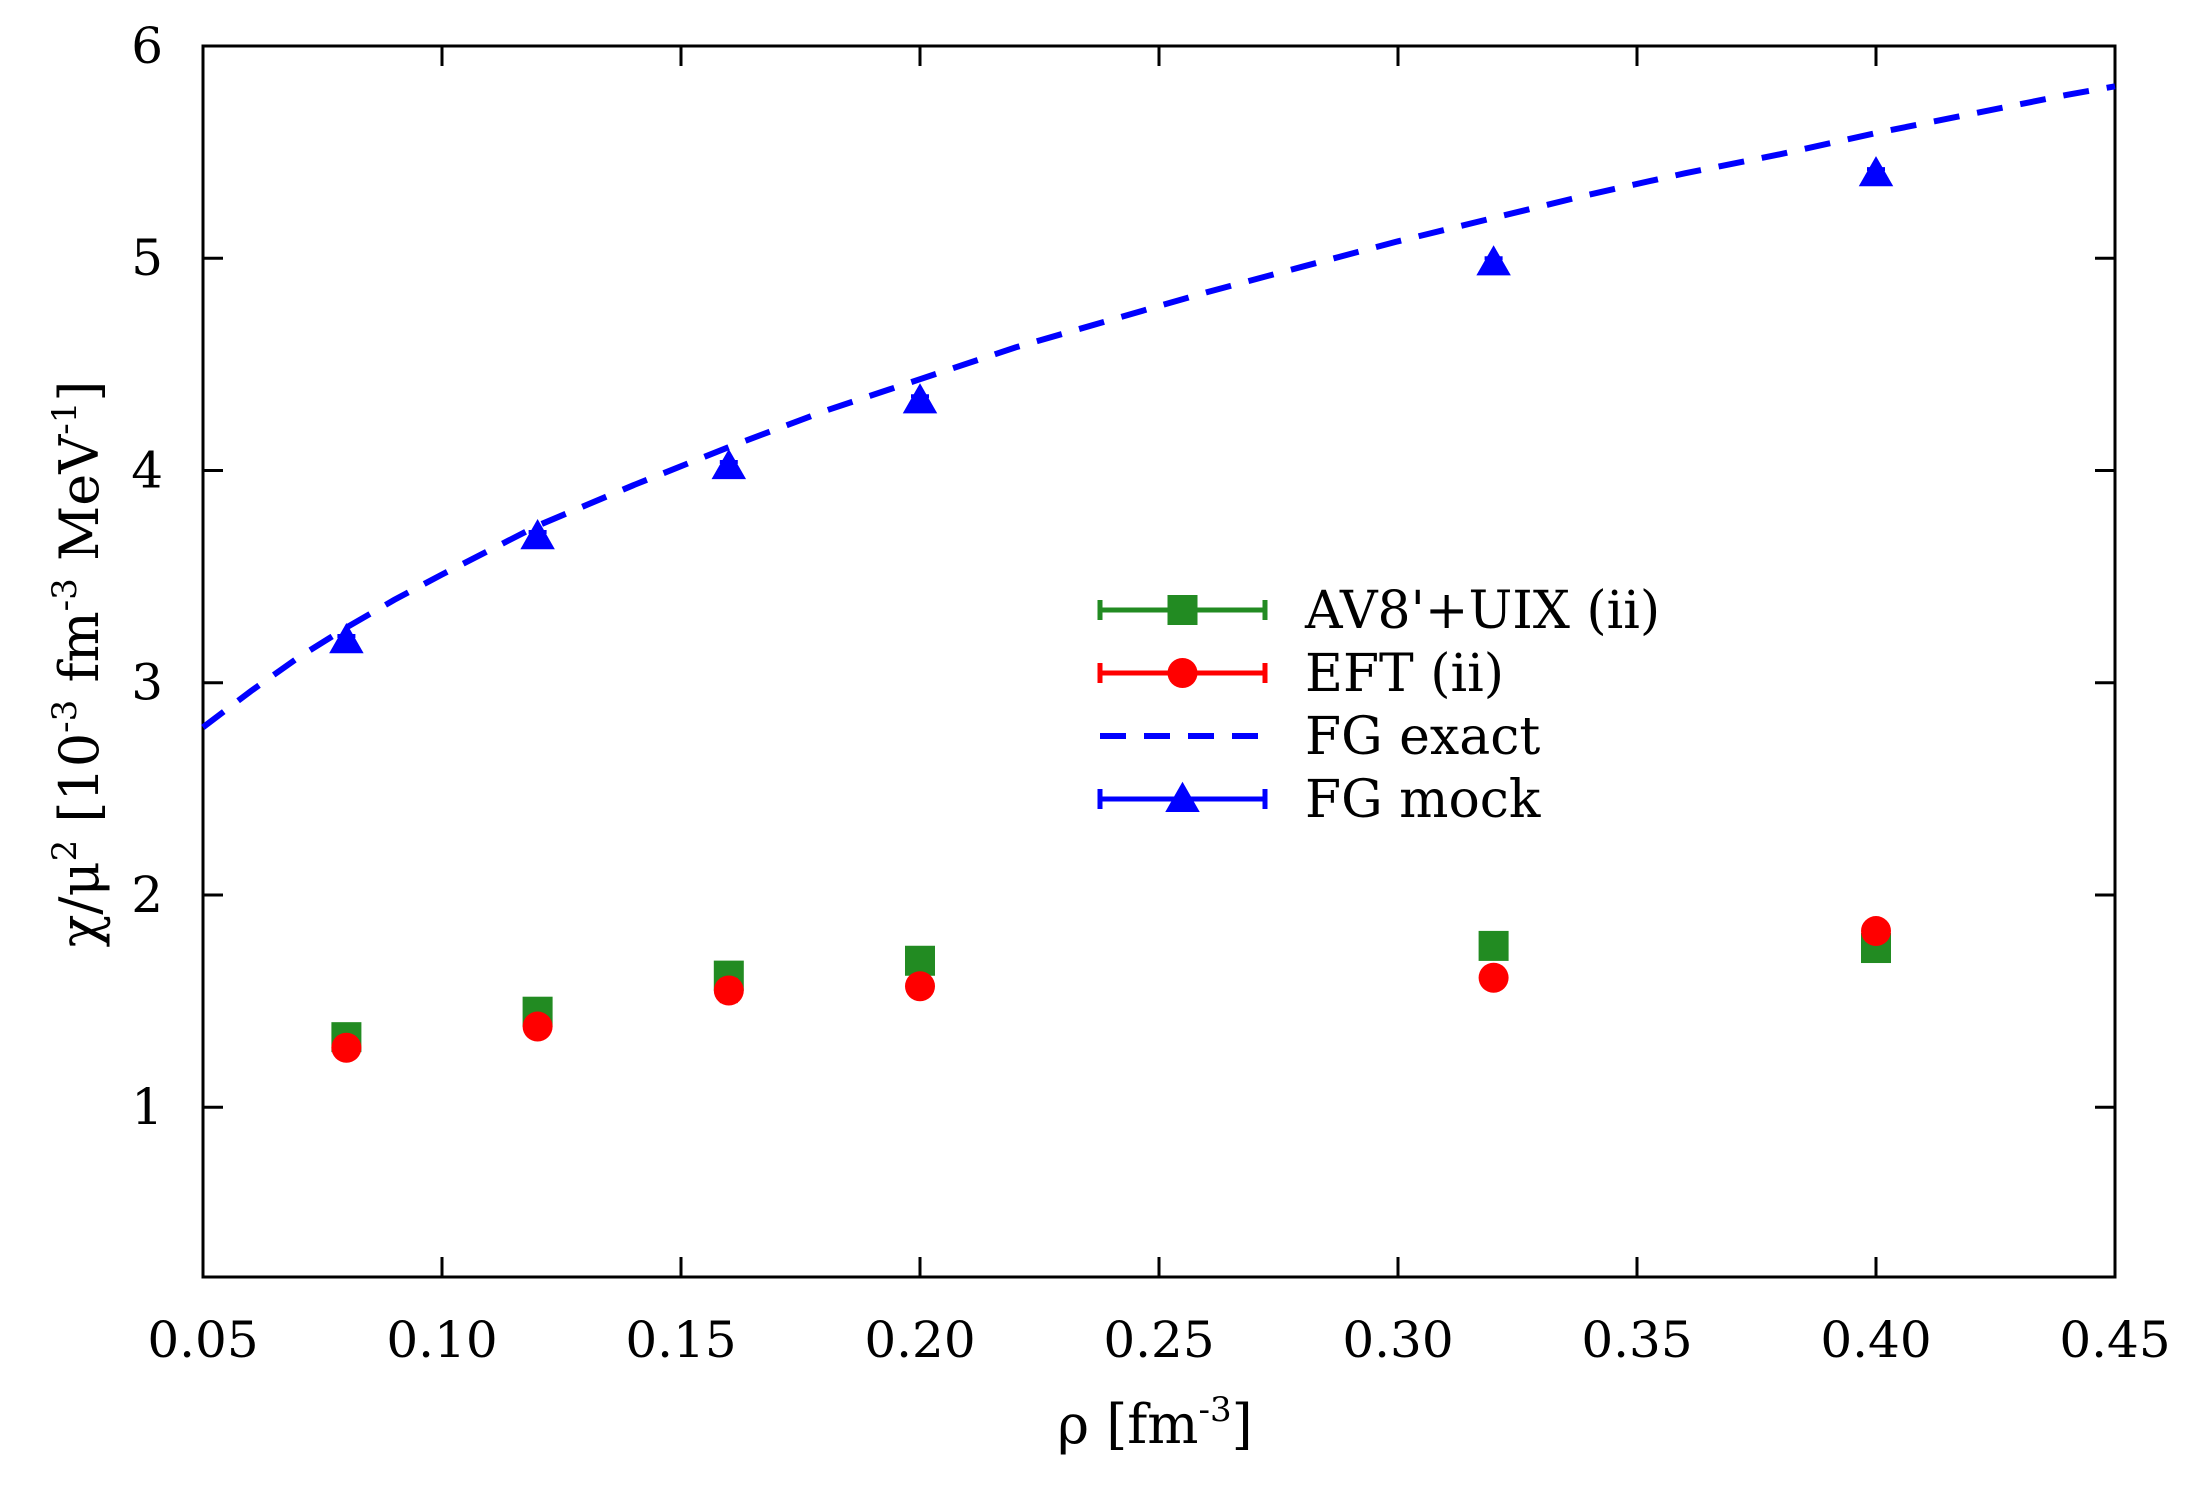 This screenshot has height=1495, width=2190. What do you see at coordinates (1482, 611) in the screenshot?
I see `legend-label-av8-uix: AV8'+UIX (ii)` at bounding box center [1482, 611].